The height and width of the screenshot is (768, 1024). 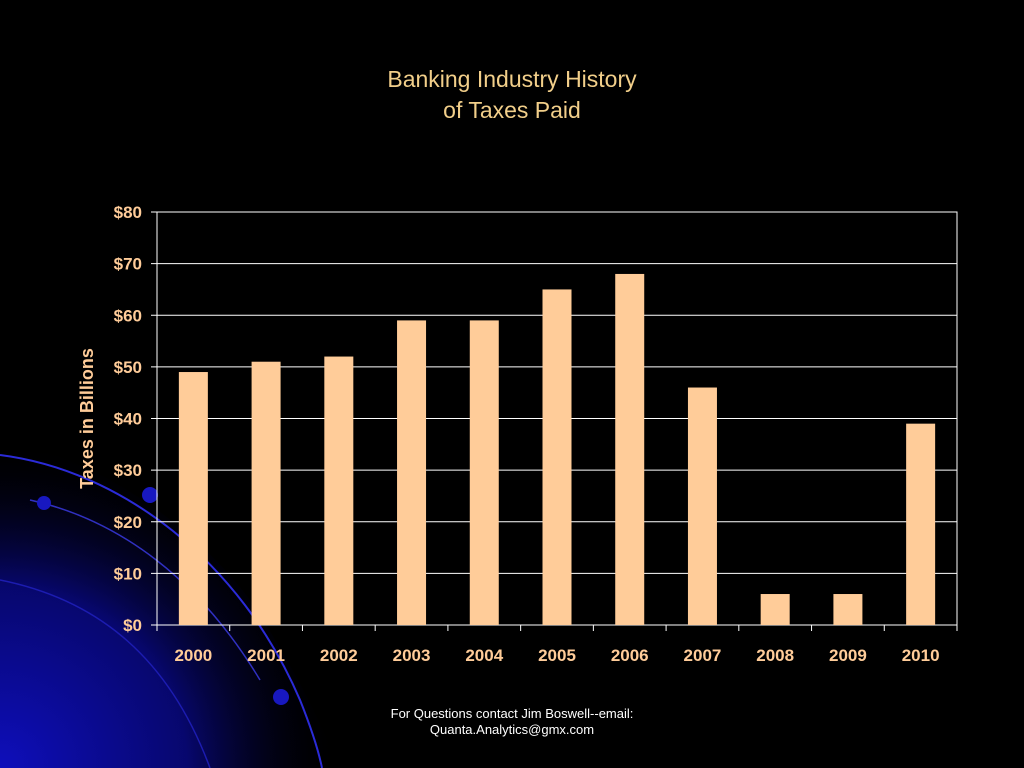 What do you see at coordinates (412, 472) in the screenshot?
I see `bar-2003` at bounding box center [412, 472].